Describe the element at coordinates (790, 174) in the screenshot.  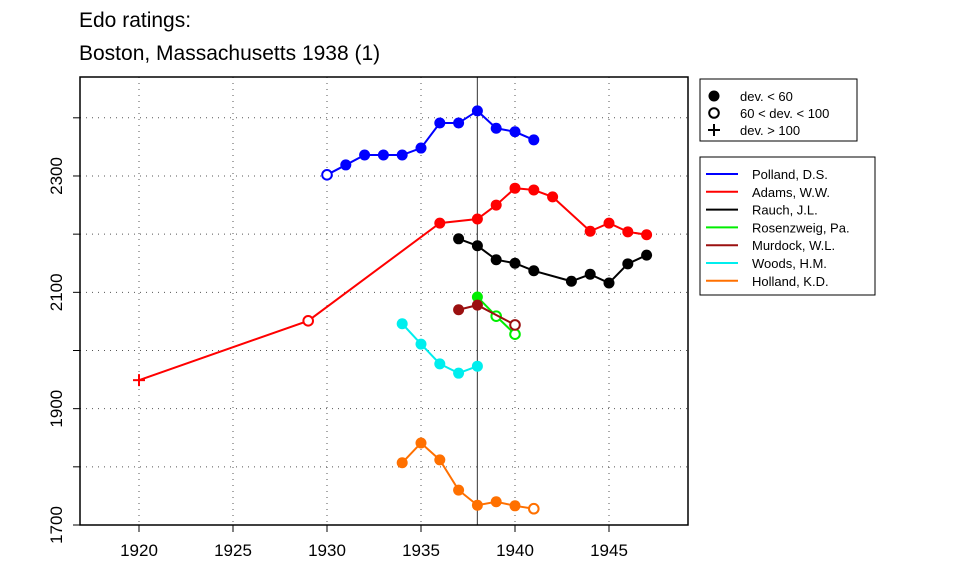
I see `legend-label: Polland, D.S.` at that location.